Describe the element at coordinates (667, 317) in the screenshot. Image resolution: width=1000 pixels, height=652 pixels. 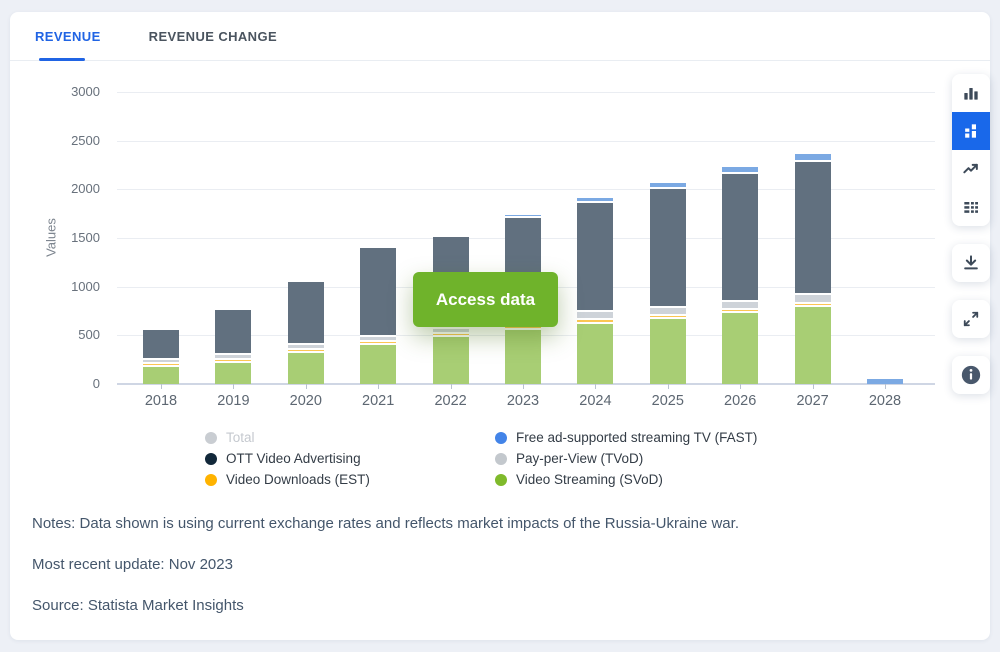
I see `bar-segment-2025-est` at that location.